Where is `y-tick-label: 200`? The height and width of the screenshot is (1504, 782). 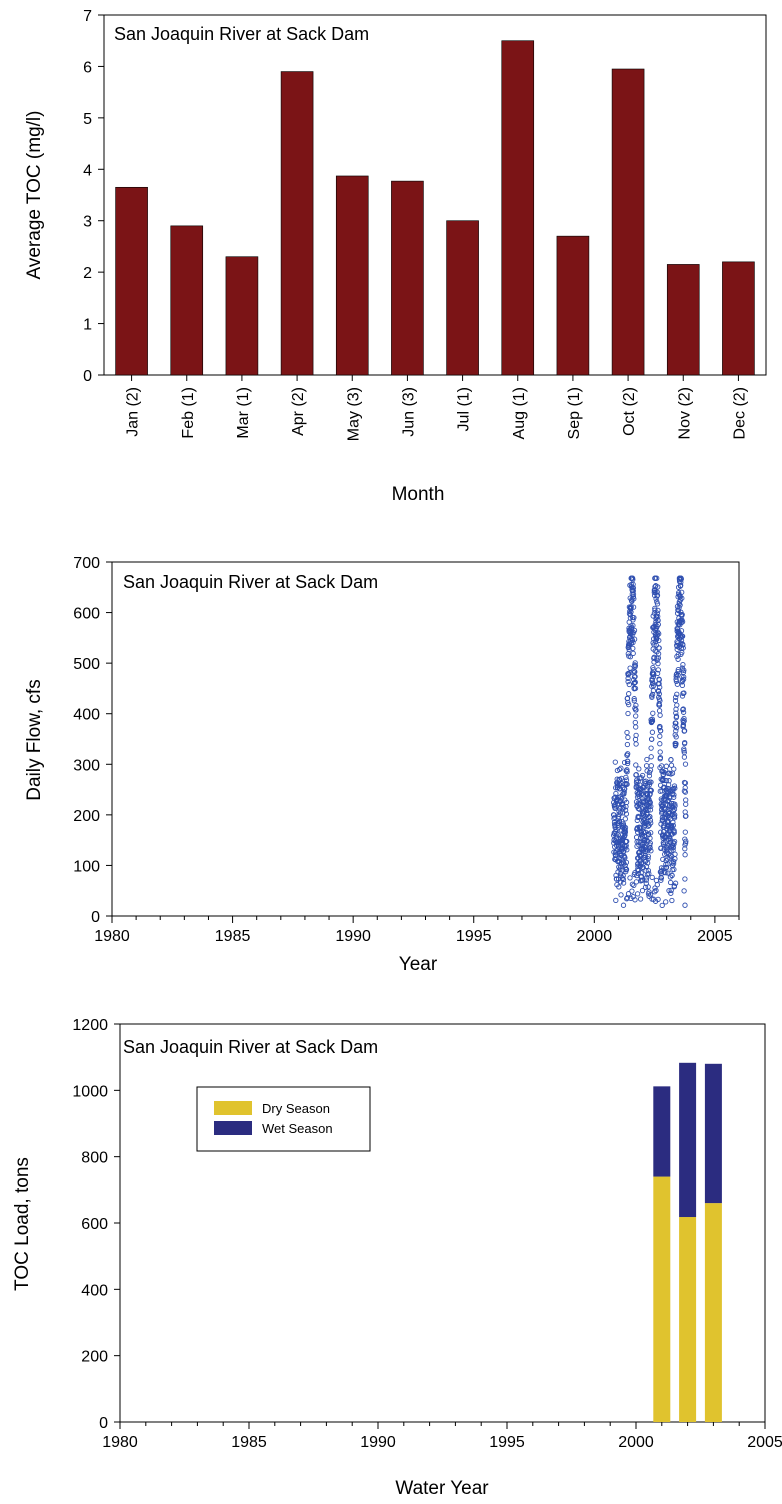
y-tick-label: 200 is located at coordinates (94, 1357).